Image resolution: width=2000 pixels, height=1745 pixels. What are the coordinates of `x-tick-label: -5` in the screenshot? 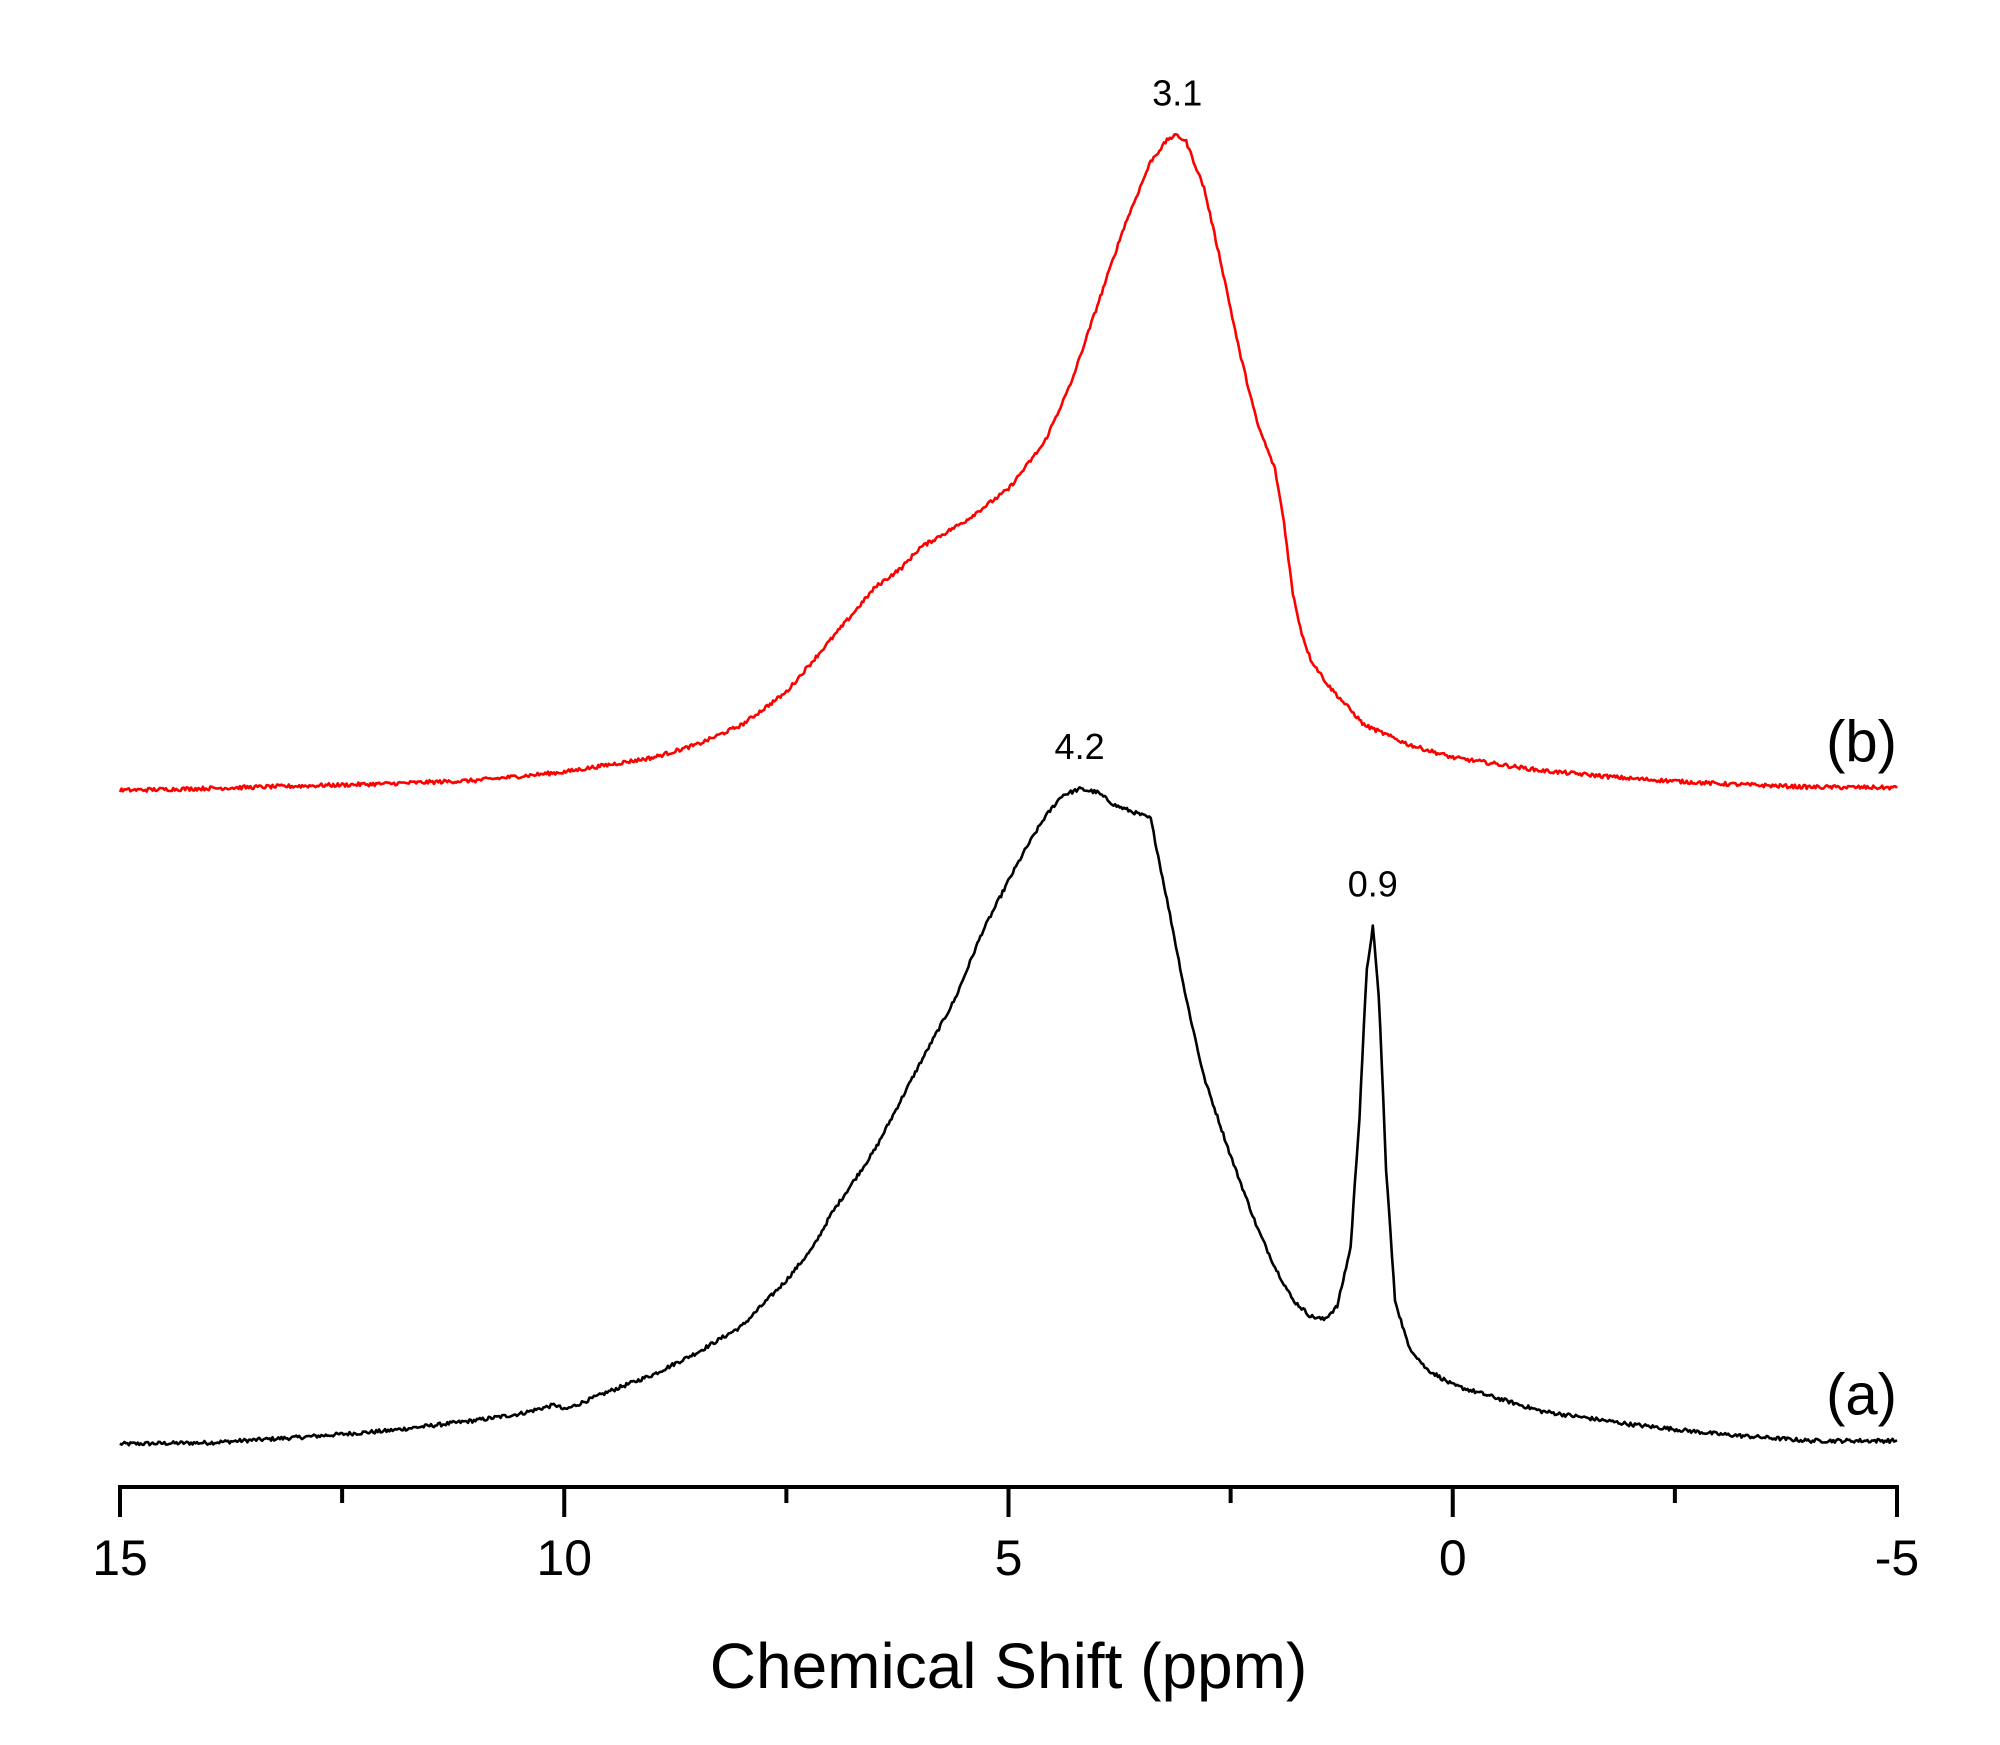 It's located at (1897, 1558).